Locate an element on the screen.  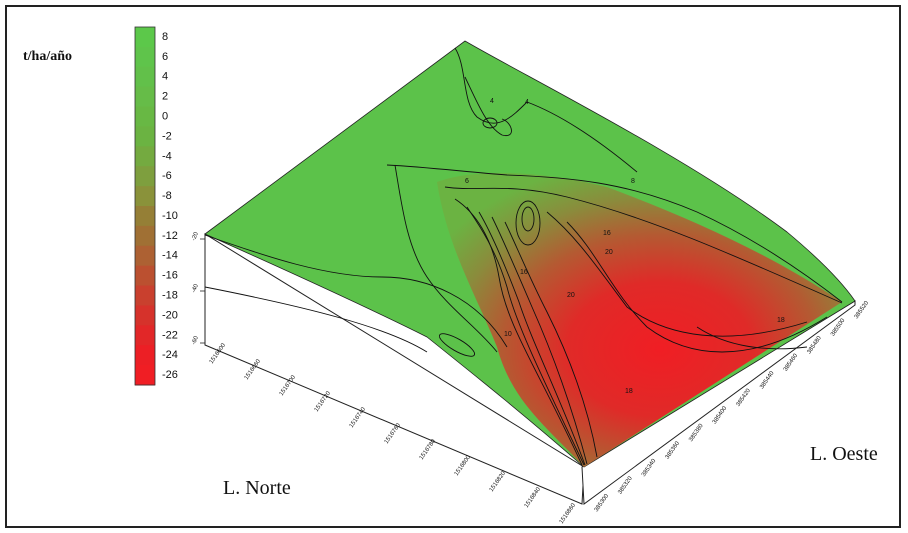
z-tick-label: -60 is located at coordinates (195, 340).